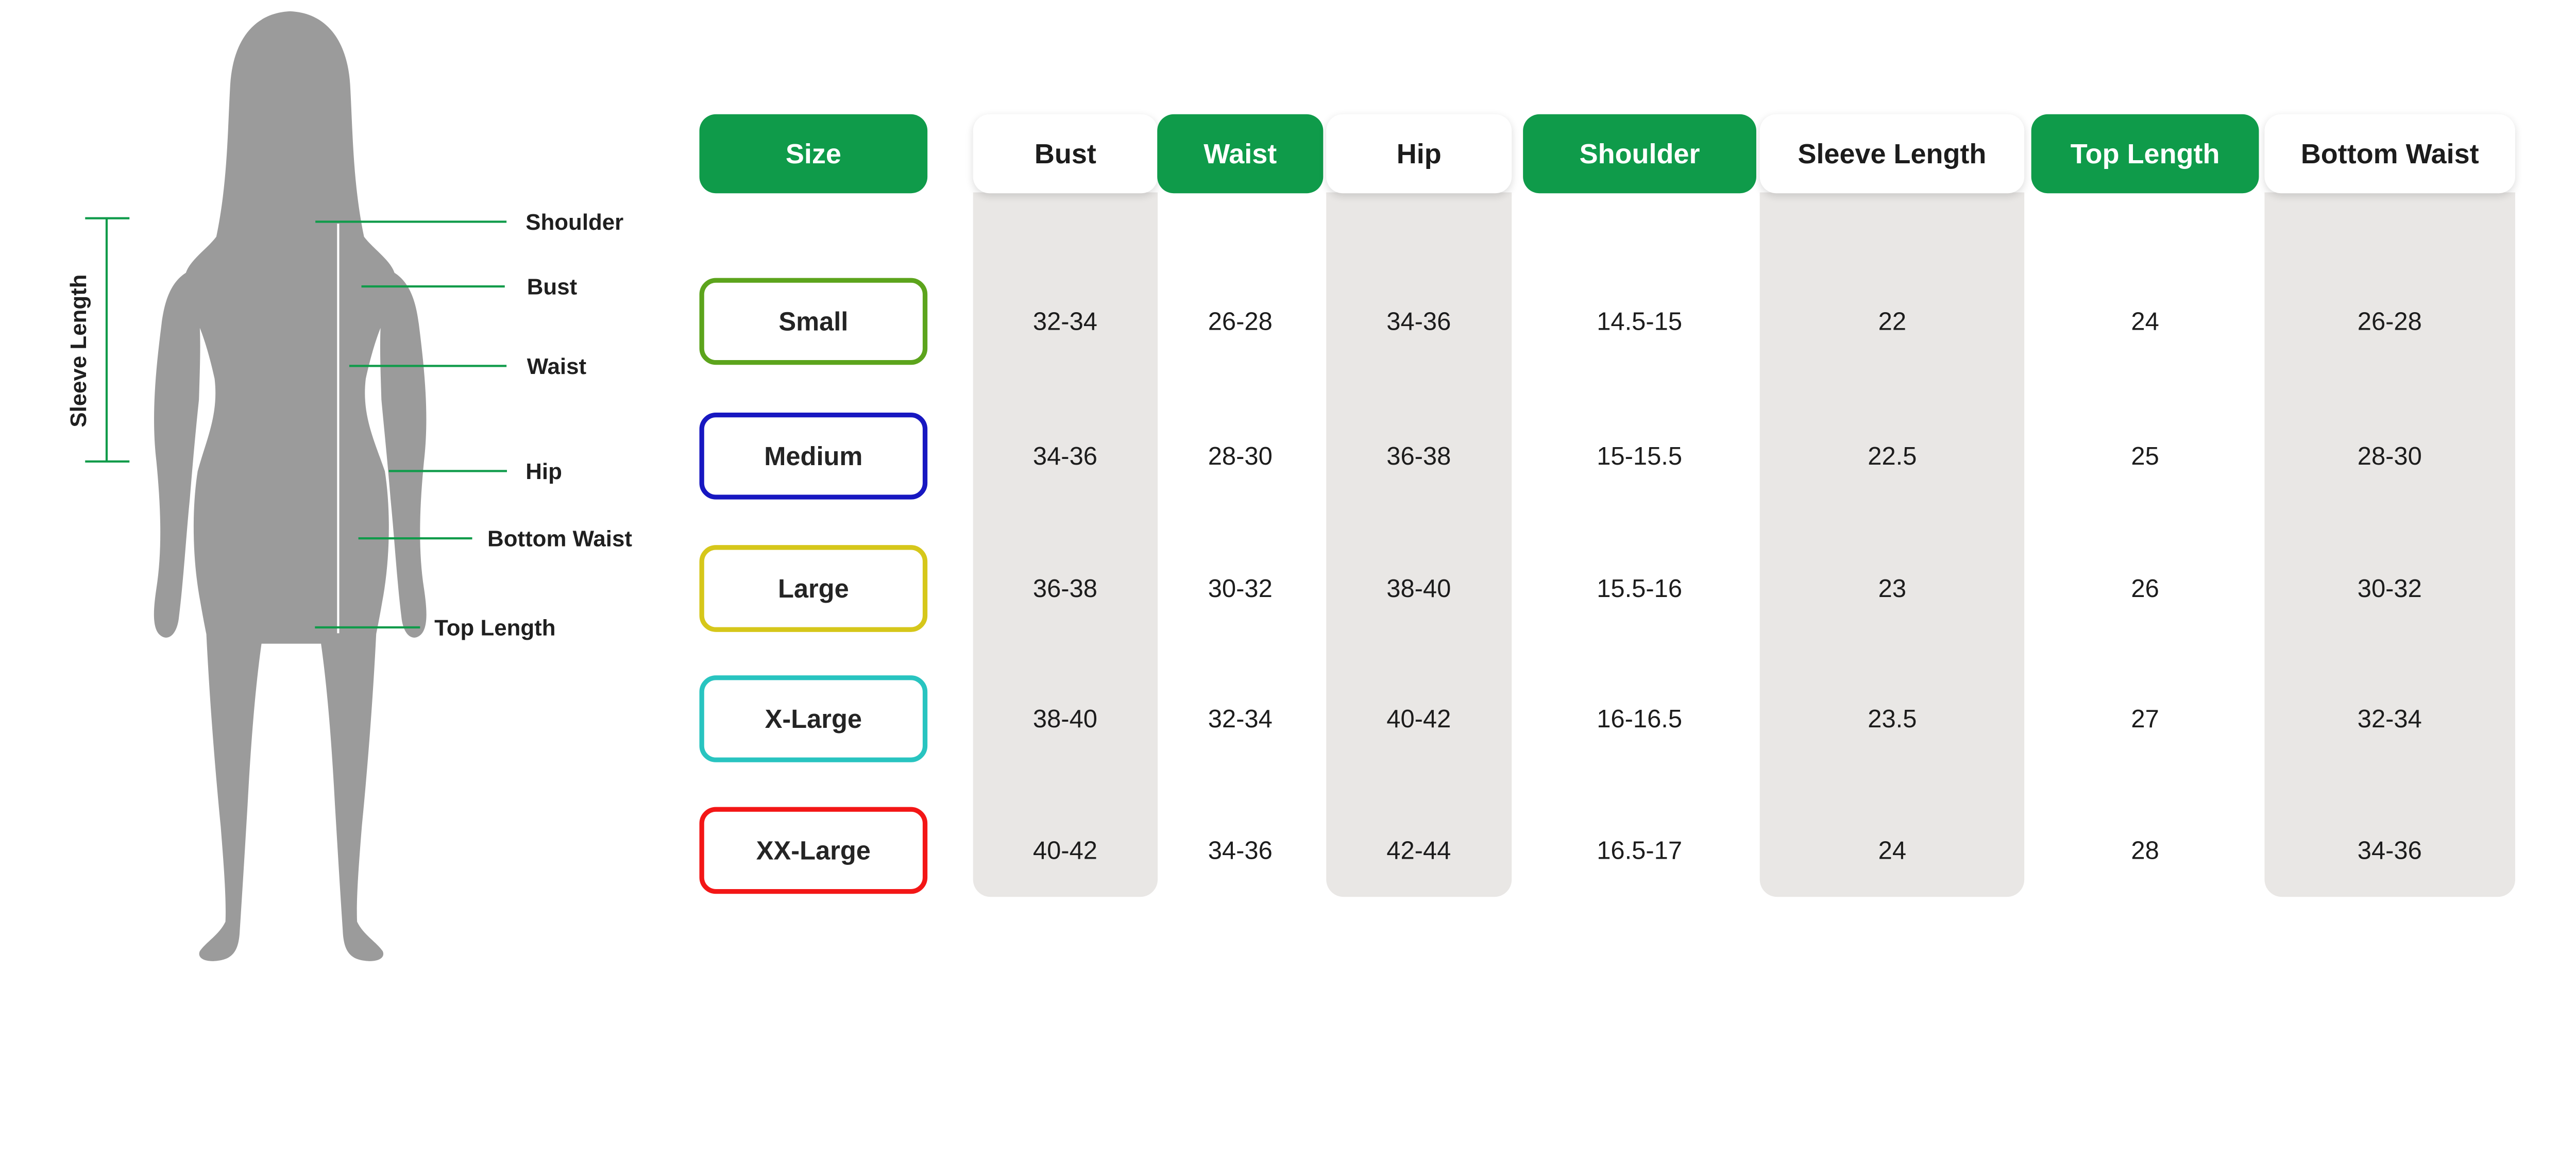 Image resolution: width=2576 pixels, height=1159 pixels. Describe the element at coordinates (813, 456) in the screenshot. I see `size-badge-medium: Medium` at that location.